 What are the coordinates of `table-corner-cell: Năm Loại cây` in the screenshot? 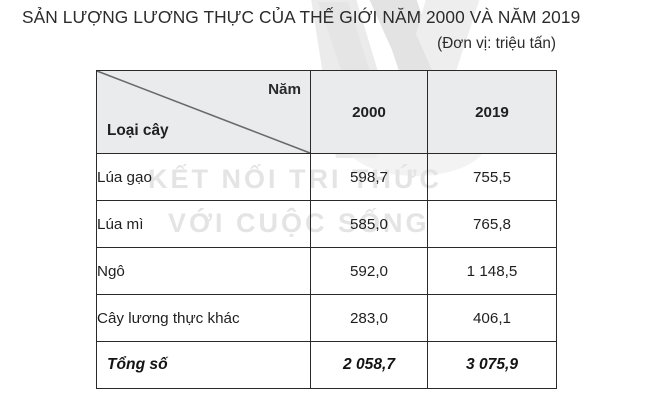 It's located at (203, 112).